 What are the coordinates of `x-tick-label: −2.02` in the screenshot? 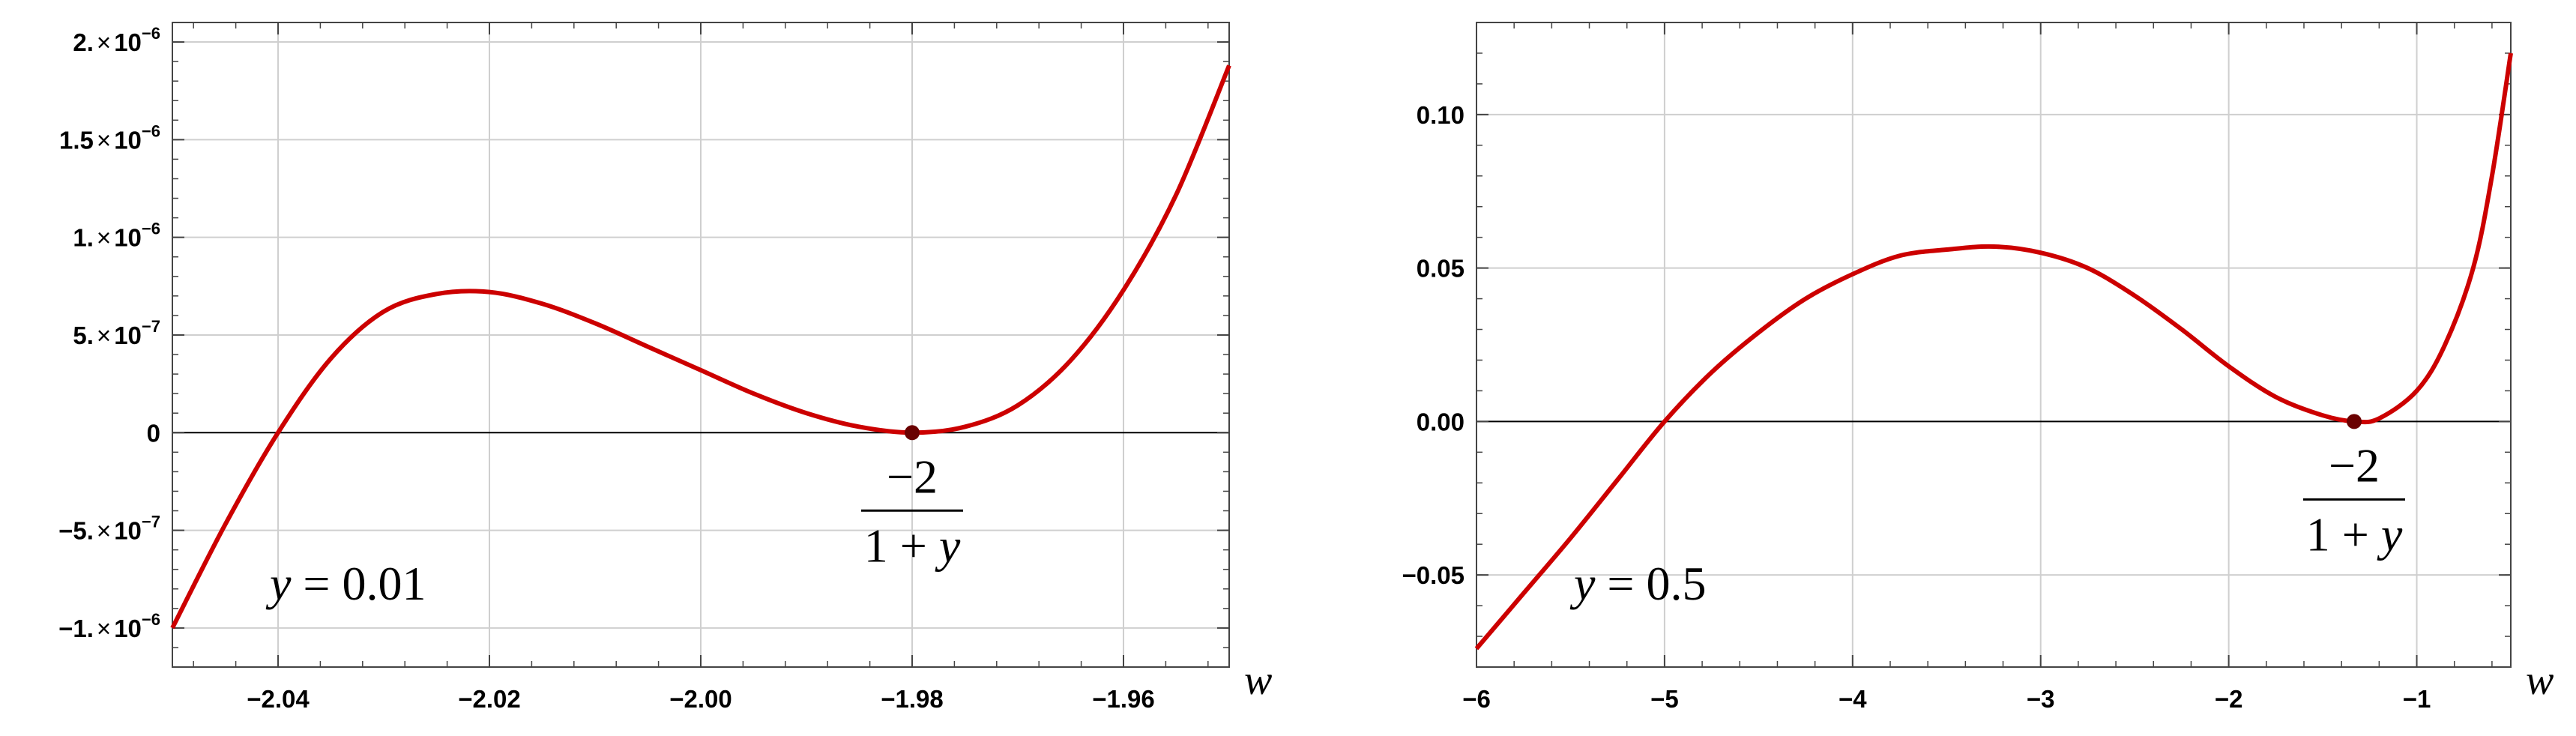 It's located at (490, 699).